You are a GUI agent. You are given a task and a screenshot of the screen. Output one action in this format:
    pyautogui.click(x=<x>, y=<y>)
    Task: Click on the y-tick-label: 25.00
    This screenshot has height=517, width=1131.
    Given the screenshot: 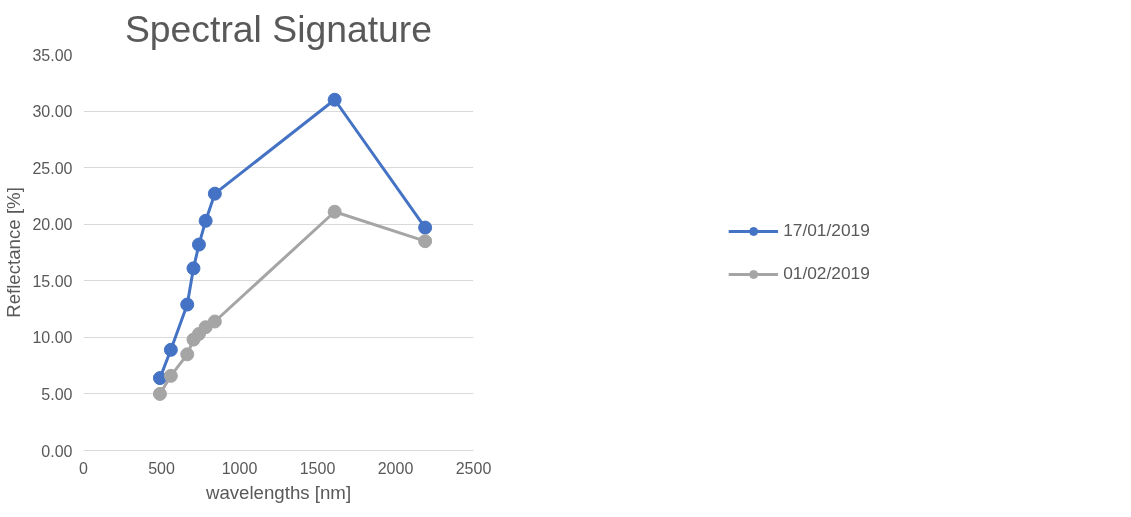 What is the action you would take?
    pyautogui.click(x=52, y=168)
    